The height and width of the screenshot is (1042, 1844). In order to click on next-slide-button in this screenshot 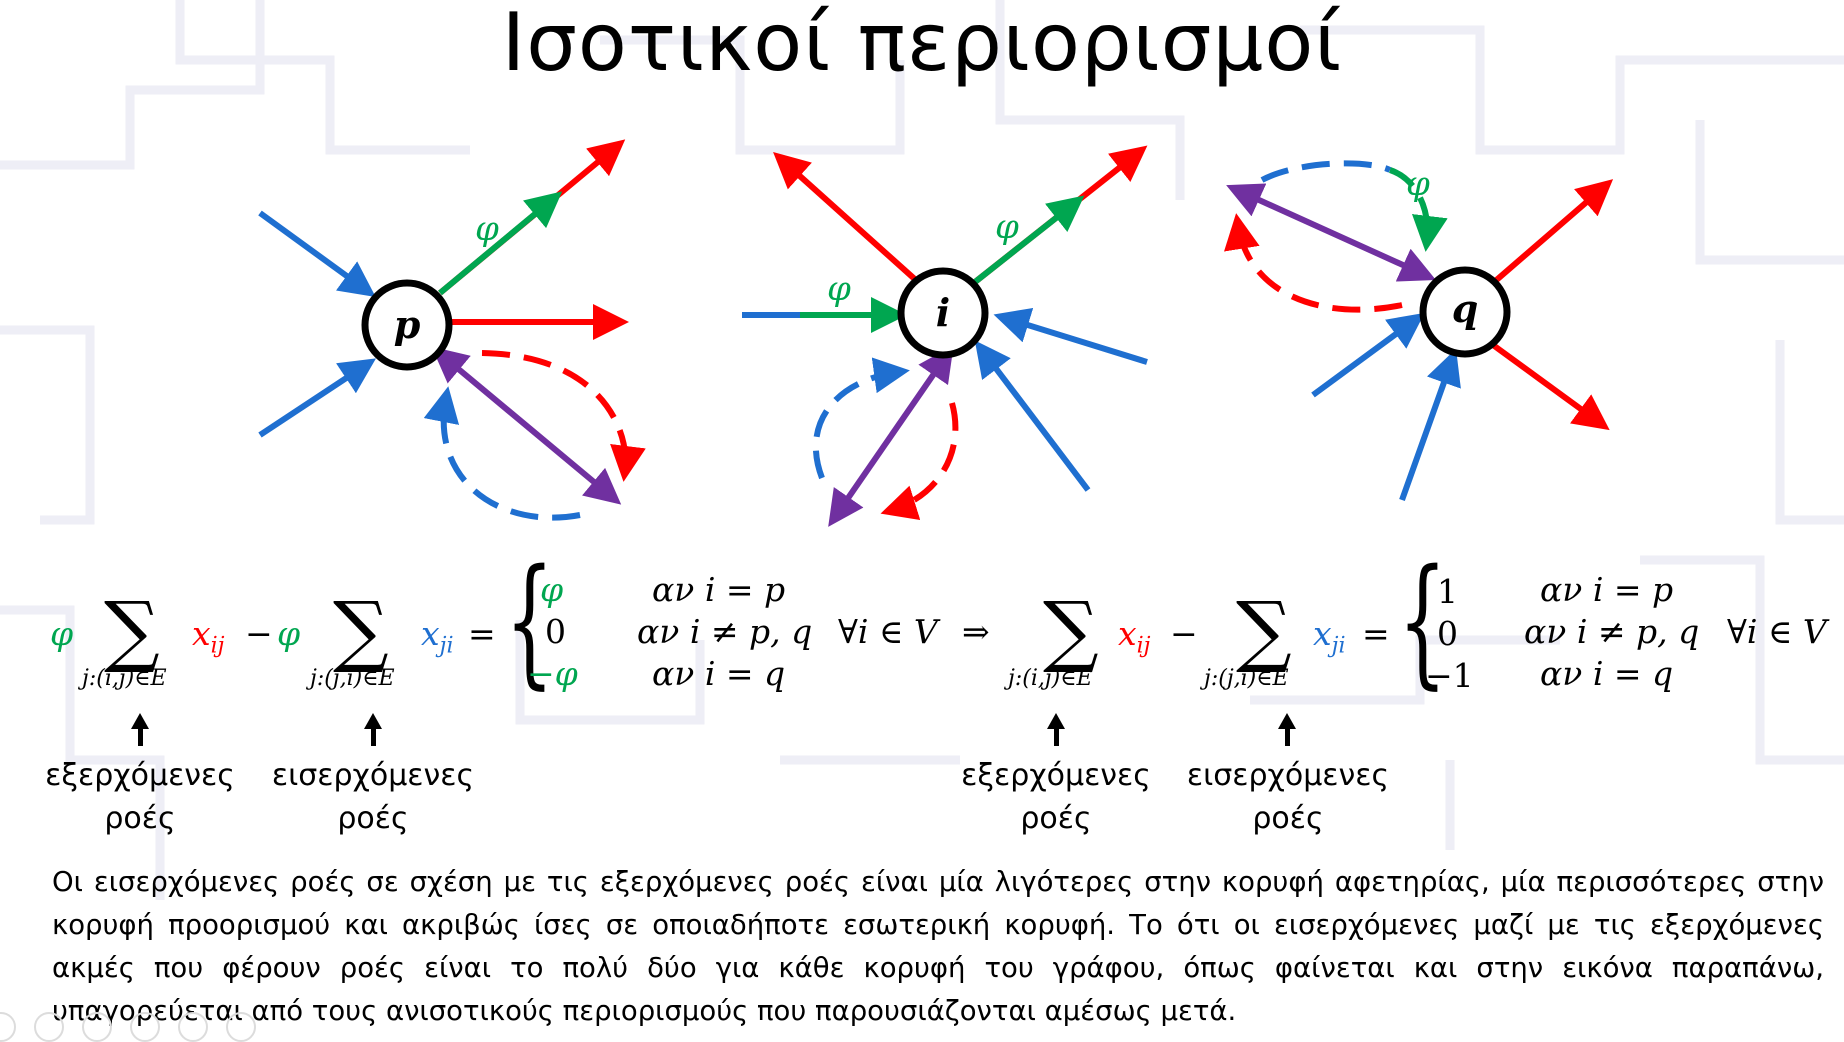, I will do `click(241, 1027)`.